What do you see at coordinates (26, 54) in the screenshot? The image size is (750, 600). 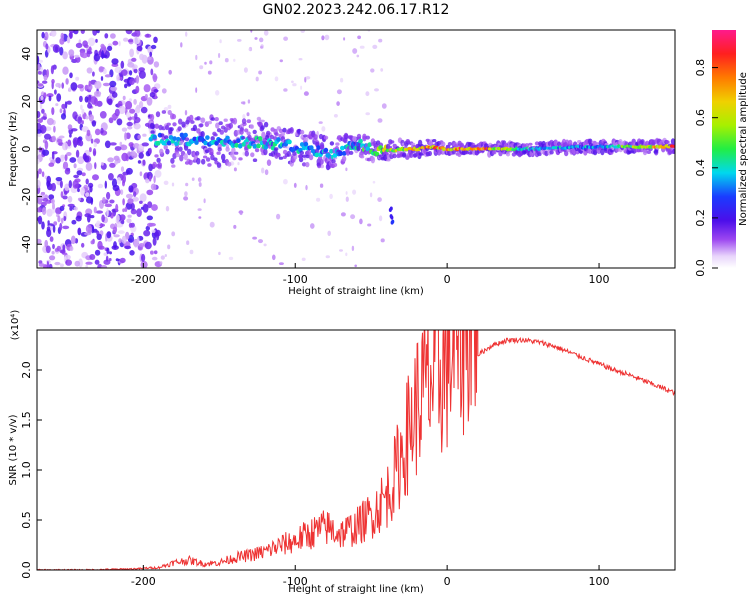 I see `y-tick-label: 40` at bounding box center [26, 54].